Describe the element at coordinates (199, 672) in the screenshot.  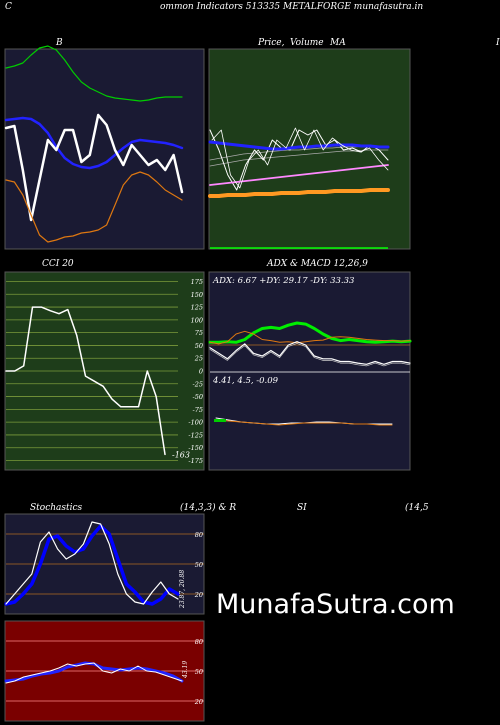
I see `rsi-tick-1: 50` at that location.